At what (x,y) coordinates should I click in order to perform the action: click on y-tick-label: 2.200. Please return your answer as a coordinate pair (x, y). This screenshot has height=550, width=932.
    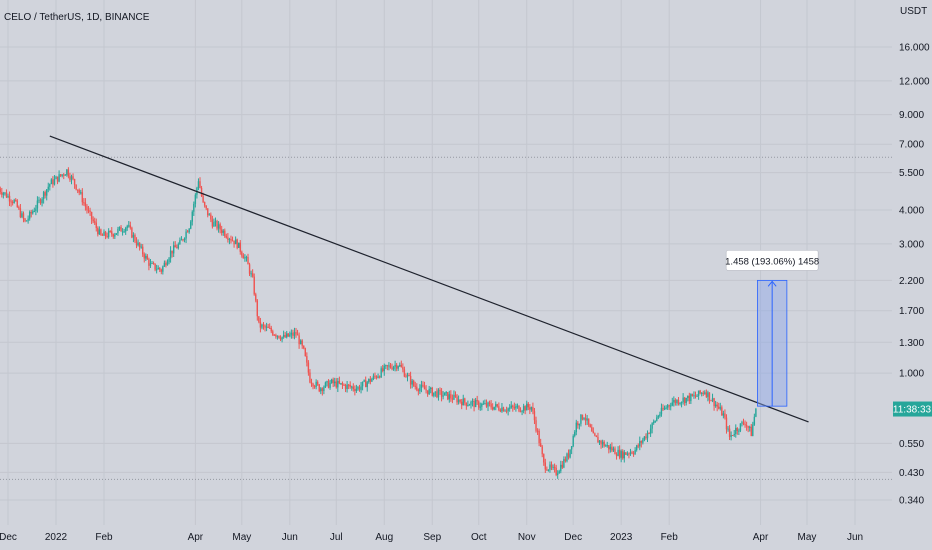
    Looking at the image, I should click on (911, 281).